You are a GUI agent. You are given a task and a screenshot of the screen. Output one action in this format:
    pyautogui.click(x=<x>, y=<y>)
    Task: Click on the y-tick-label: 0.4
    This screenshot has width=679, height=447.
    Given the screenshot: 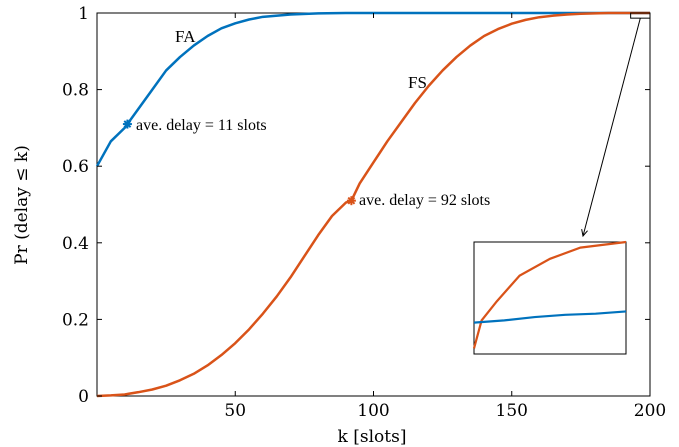 What is the action you would take?
    pyautogui.click(x=75, y=244)
    